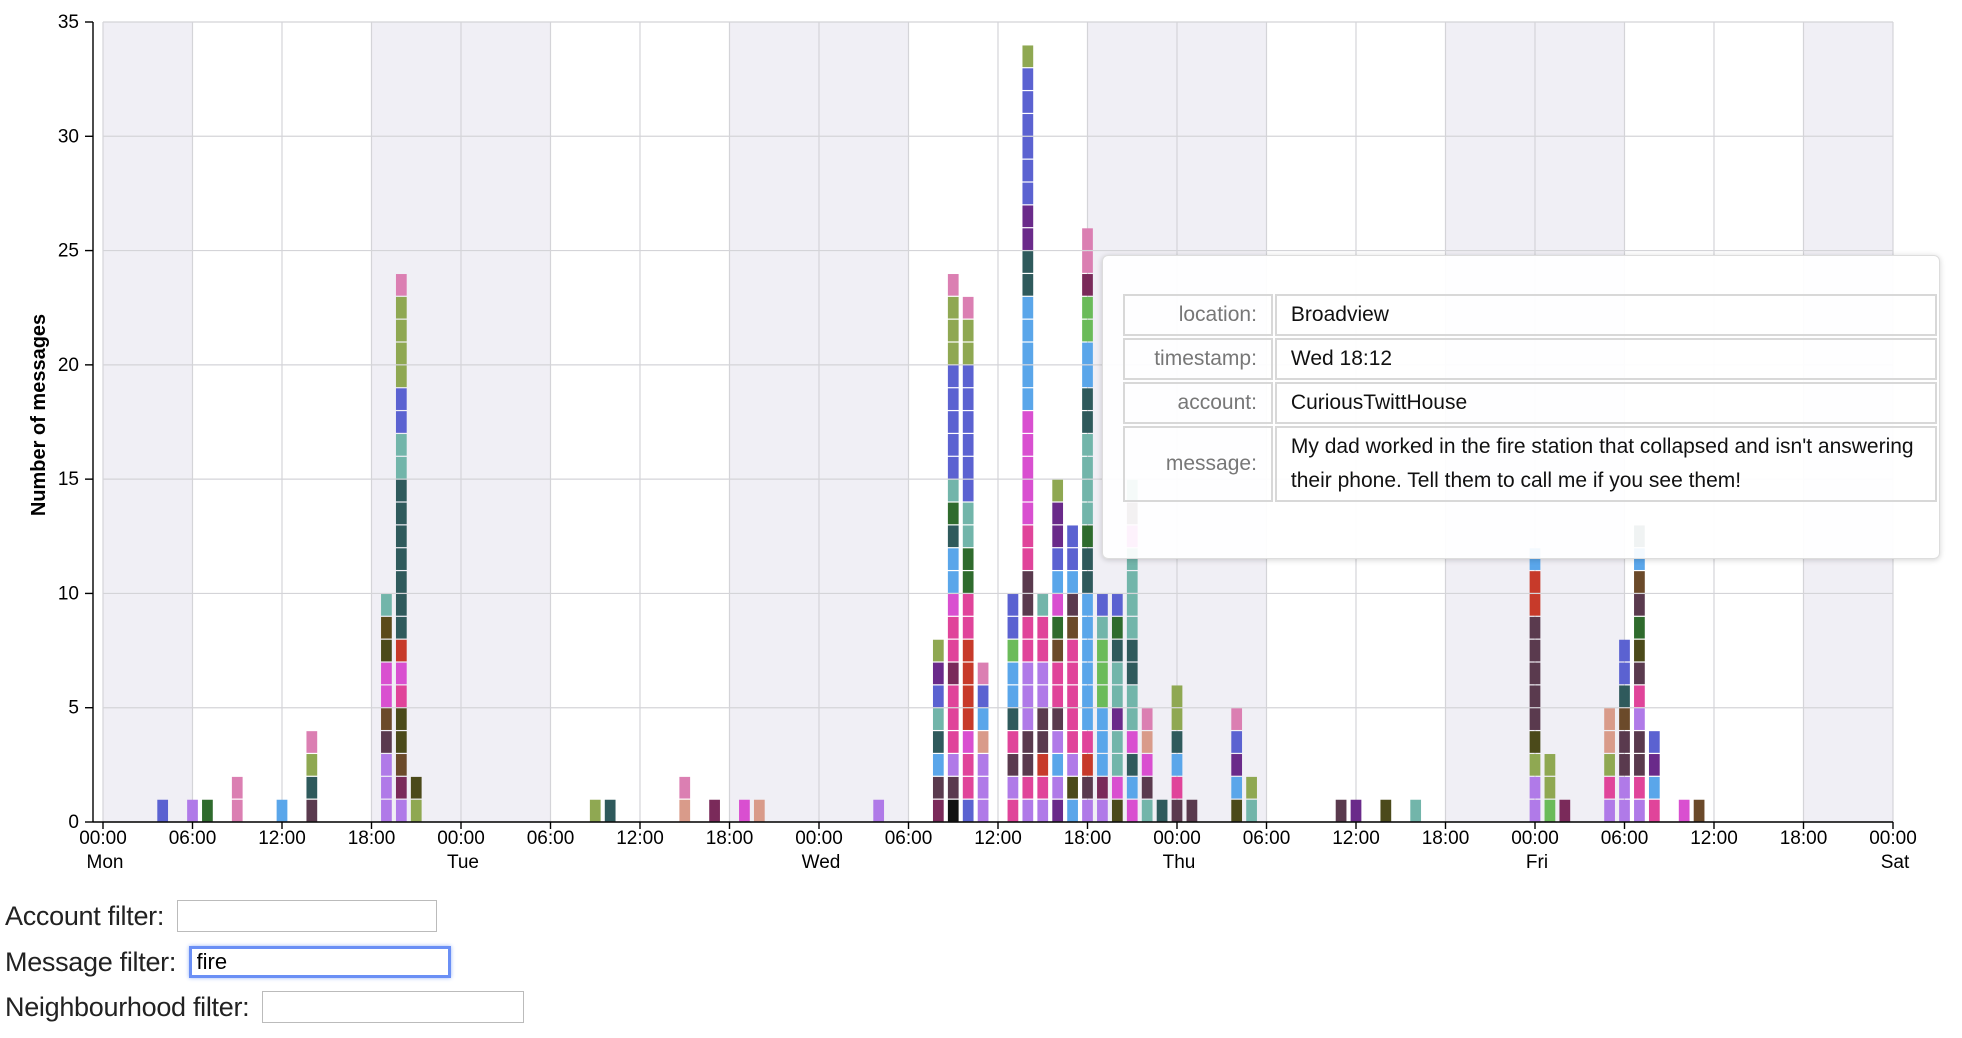 The height and width of the screenshot is (1038, 1962). What do you see at coordinates (1198, 464) in the screenshot?
I see `tooltip-key: message:` at bounding box center [1198, 464].